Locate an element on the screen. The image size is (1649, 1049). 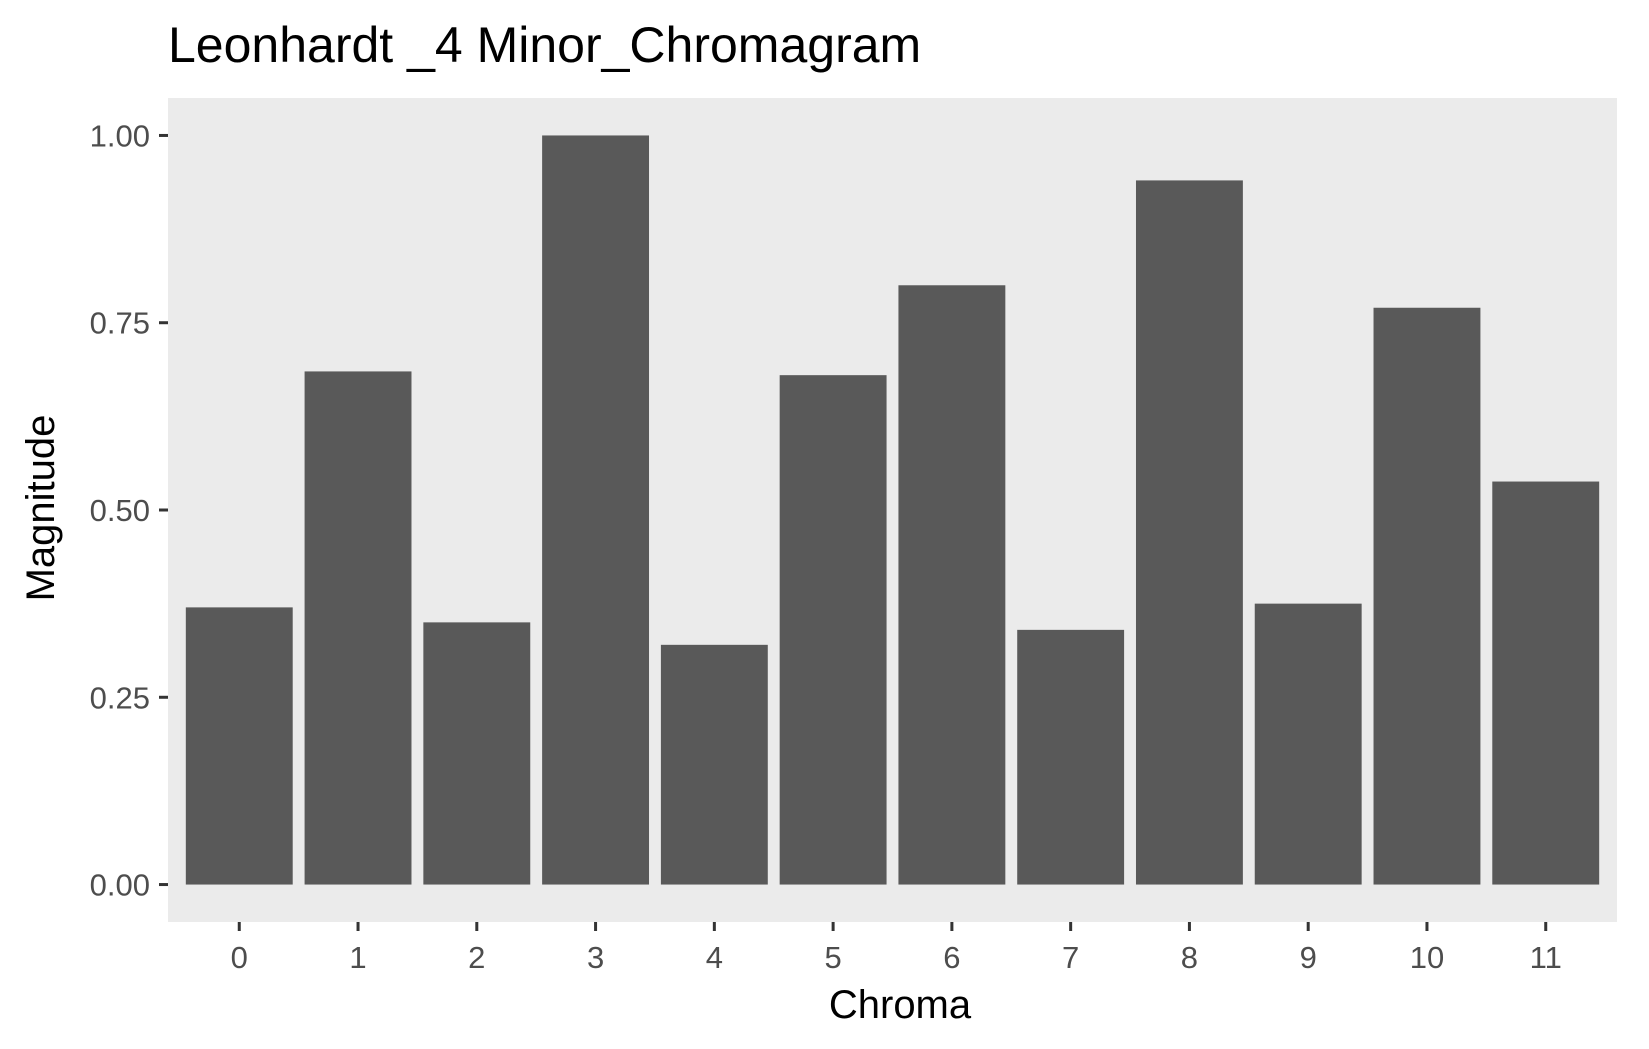
y-tick-label: 1.00 is located at coordinates (120, 135).